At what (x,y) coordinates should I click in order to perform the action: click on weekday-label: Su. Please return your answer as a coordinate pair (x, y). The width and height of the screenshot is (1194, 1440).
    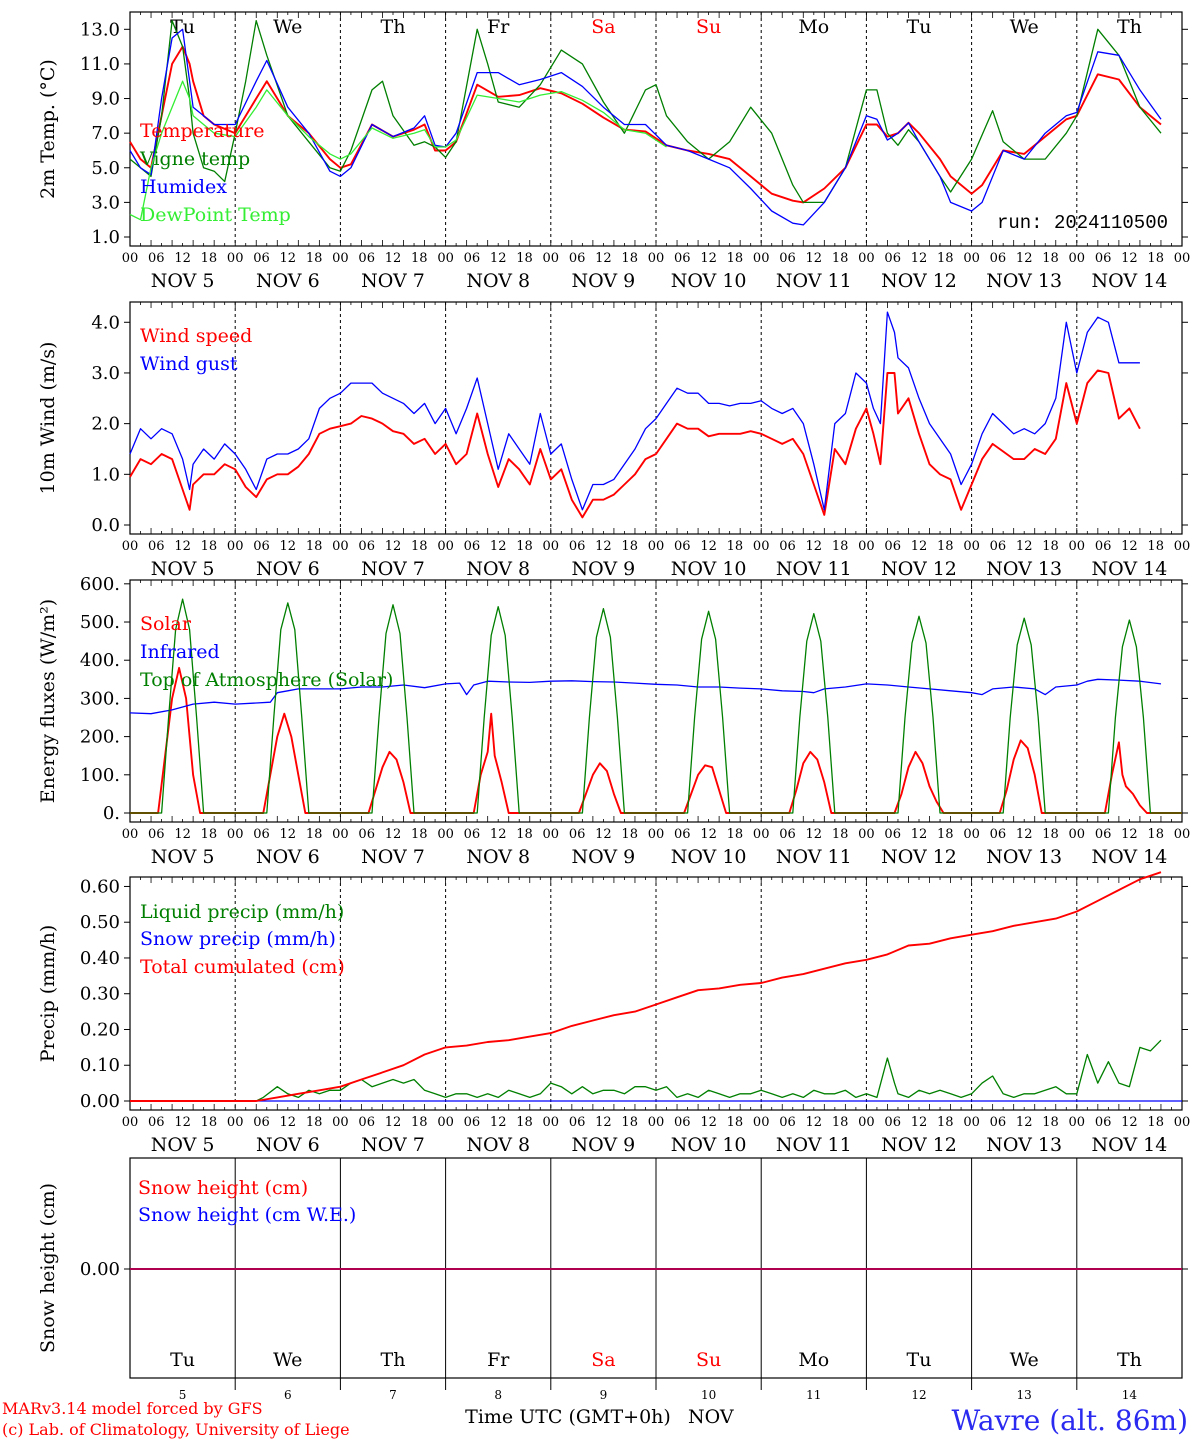
    Looking at the image, I should click on (708, 1360).